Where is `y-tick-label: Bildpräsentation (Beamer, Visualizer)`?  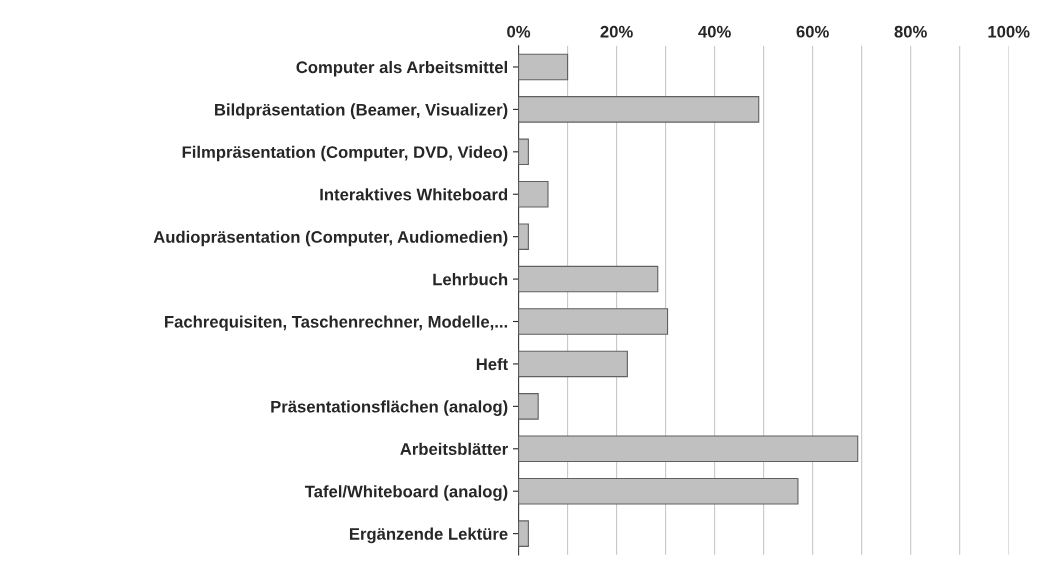 y-tick-label: Bildpräsentation (Beamer, Visualizer) is located at coordinates (361, 111).